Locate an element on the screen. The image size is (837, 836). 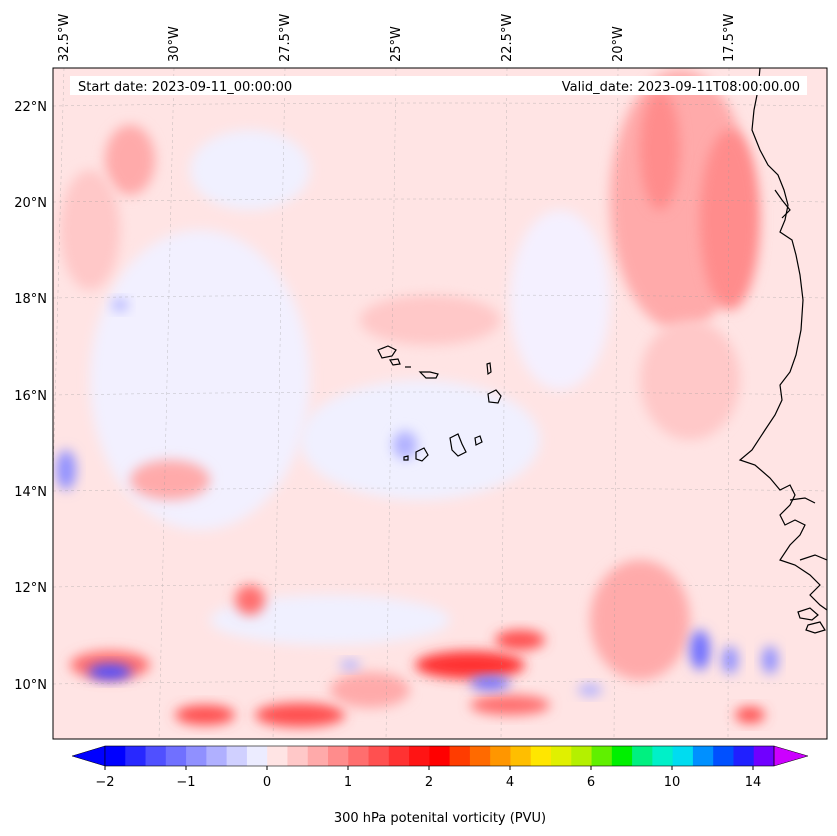
island-sal is located at coordinates (489, 369).